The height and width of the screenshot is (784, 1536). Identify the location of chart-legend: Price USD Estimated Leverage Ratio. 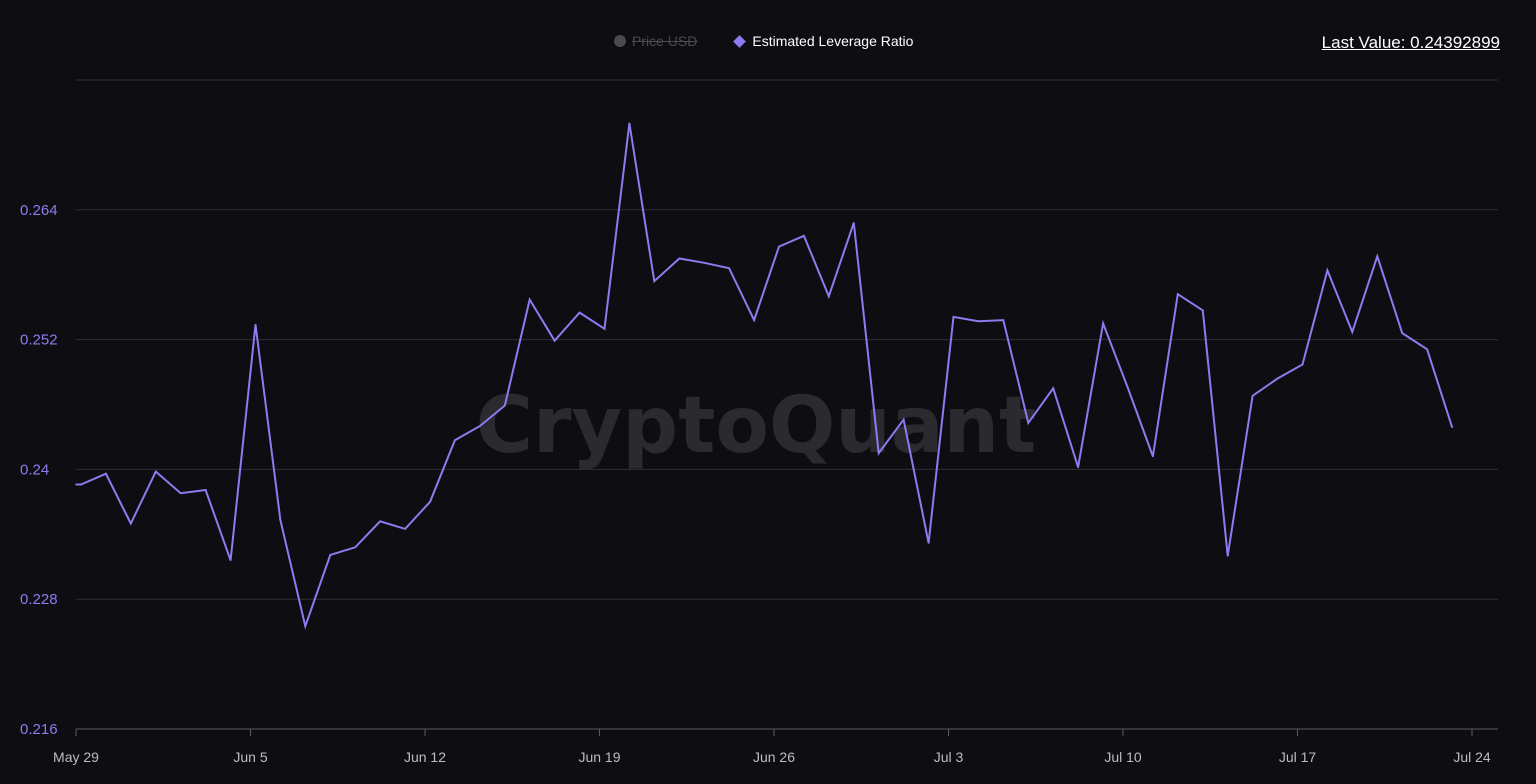
(763, 41).